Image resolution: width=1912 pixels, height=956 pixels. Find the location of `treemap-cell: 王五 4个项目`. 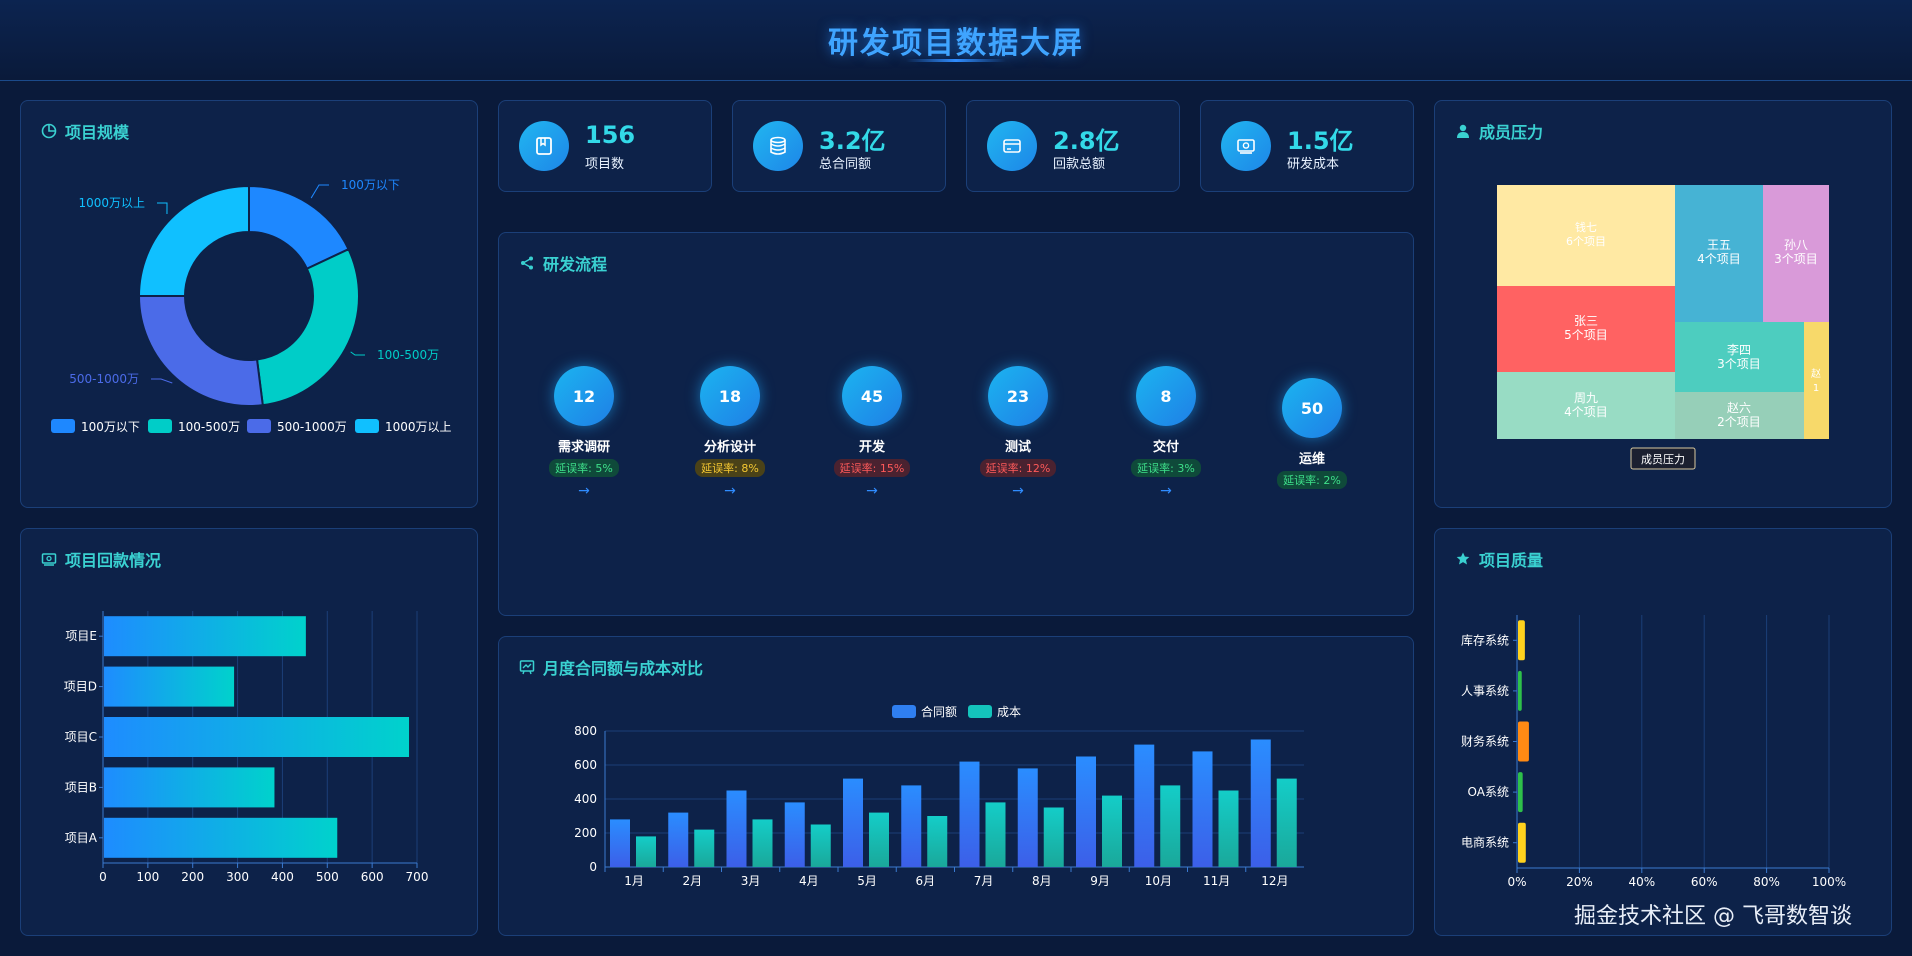

treemap-cell: 王五 4个项目 is located at coordinates (1719, 253).